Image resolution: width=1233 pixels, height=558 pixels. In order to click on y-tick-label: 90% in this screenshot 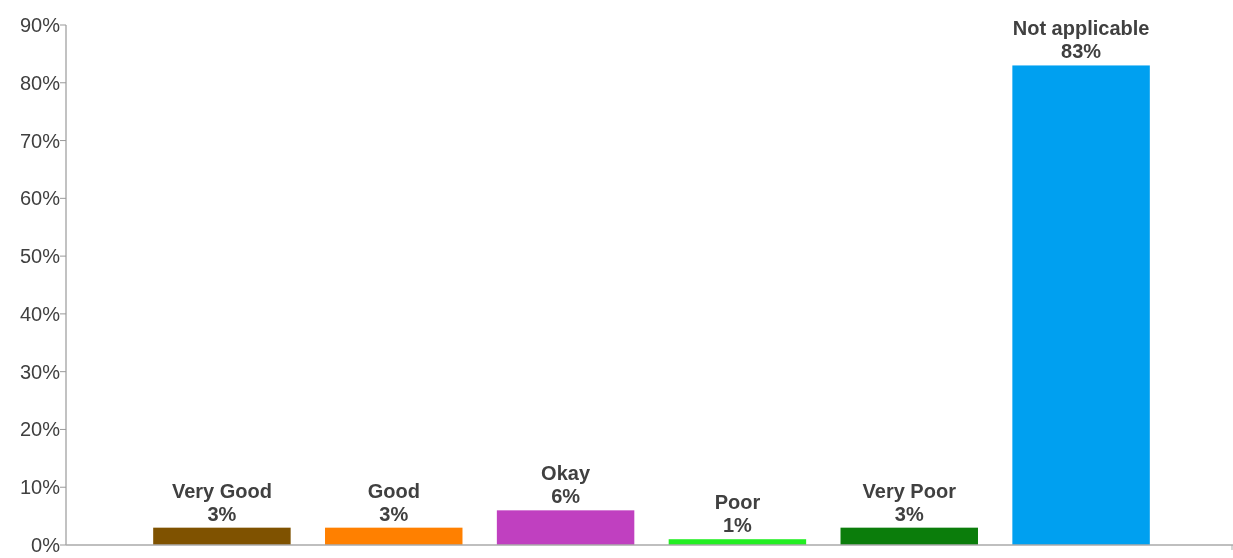, I will do `click(40, 25)`.